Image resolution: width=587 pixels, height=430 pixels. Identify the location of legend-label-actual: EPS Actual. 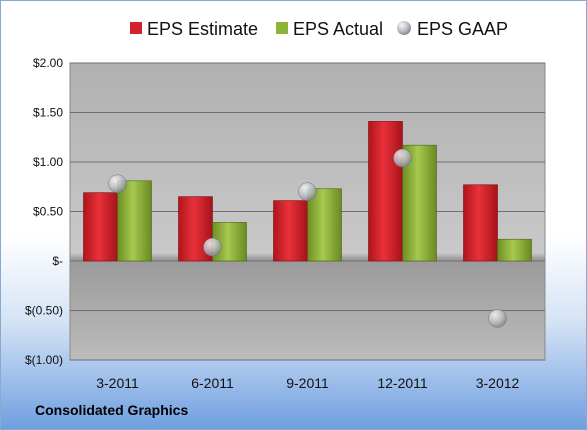
(338, 29).